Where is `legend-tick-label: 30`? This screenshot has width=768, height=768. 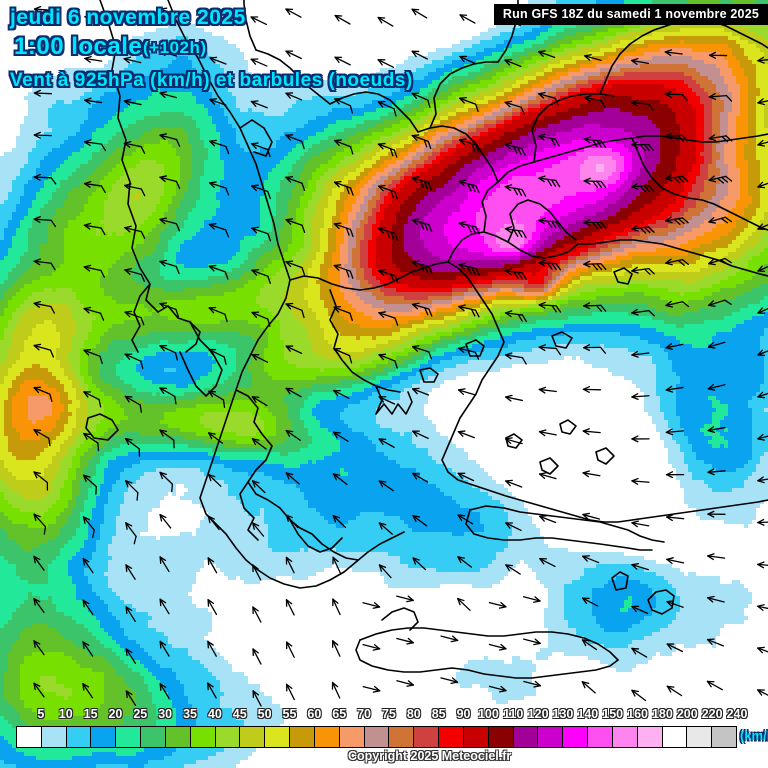 legend-tick-label: 30 is located at coordinates (165, 714).